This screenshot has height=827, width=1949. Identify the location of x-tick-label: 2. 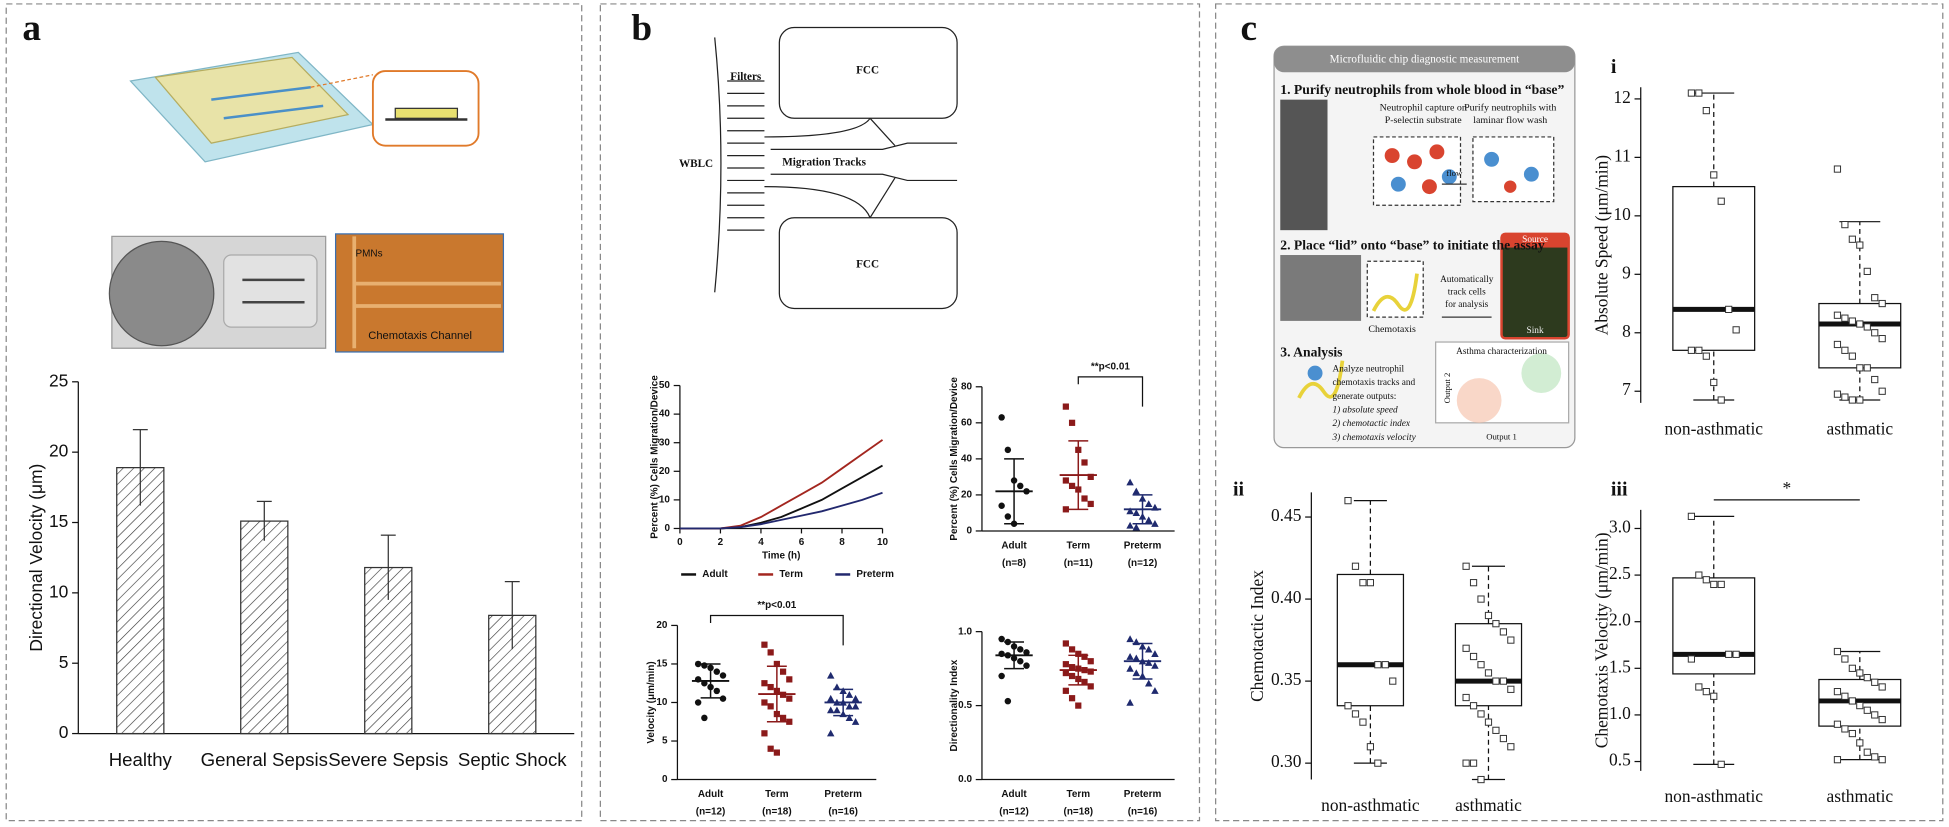
(721, 542).